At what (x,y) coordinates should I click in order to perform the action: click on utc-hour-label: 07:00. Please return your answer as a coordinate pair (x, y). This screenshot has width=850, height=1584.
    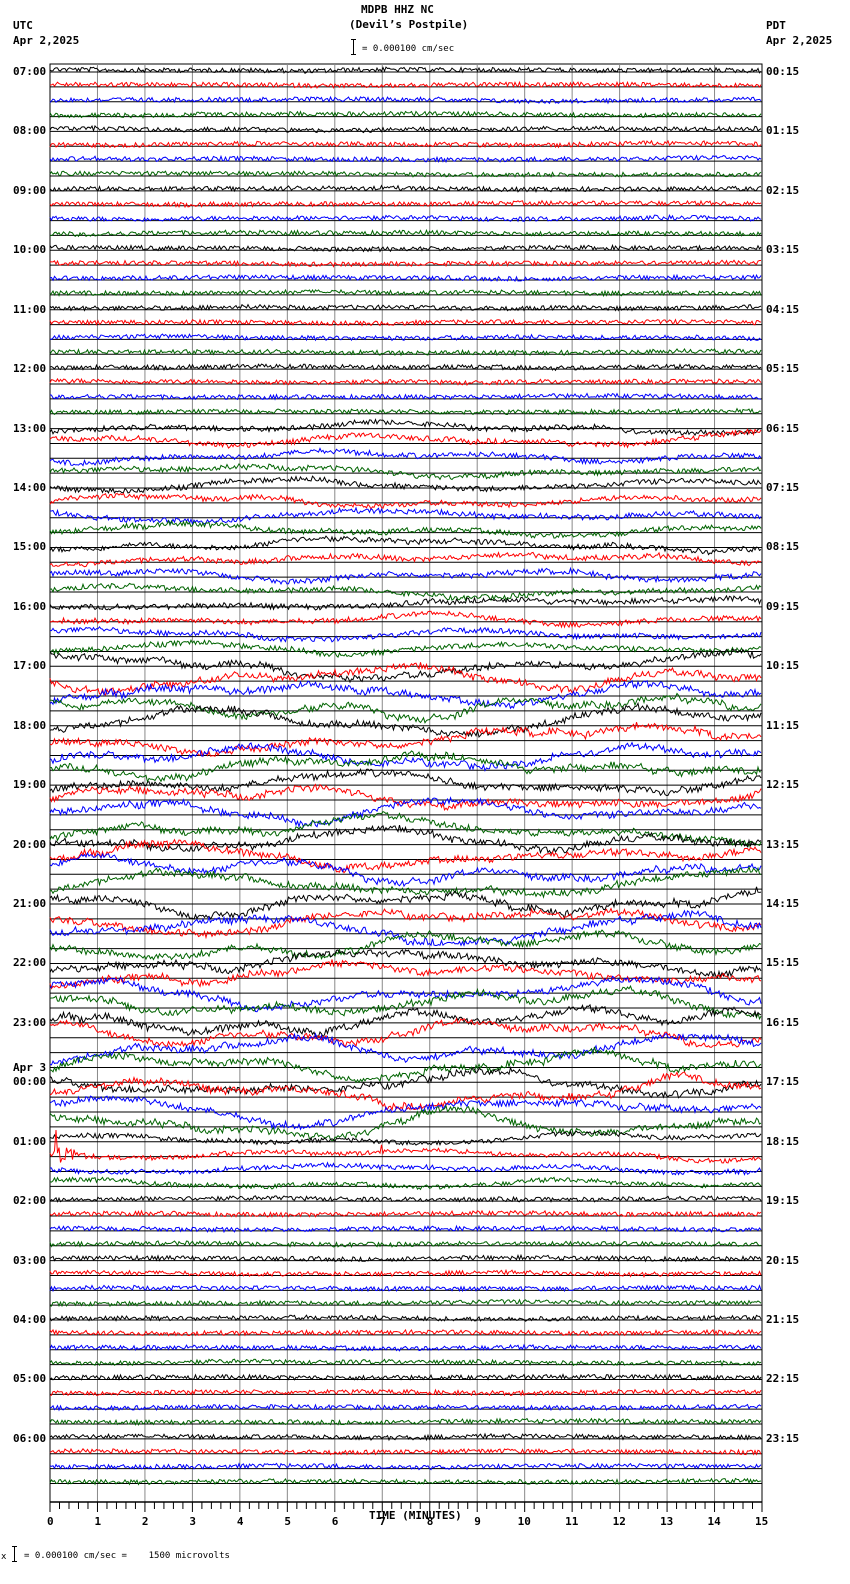
    Looking at the image, I should click on (30, 71).